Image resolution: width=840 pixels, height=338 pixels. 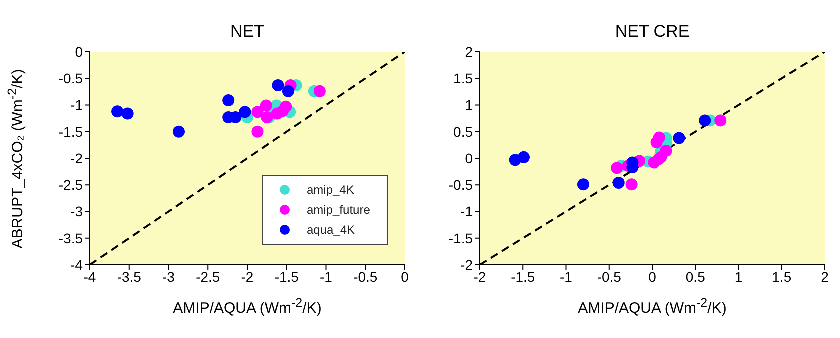 I want to click on y-tick-label: 1.5, so click(x=464, y=78).